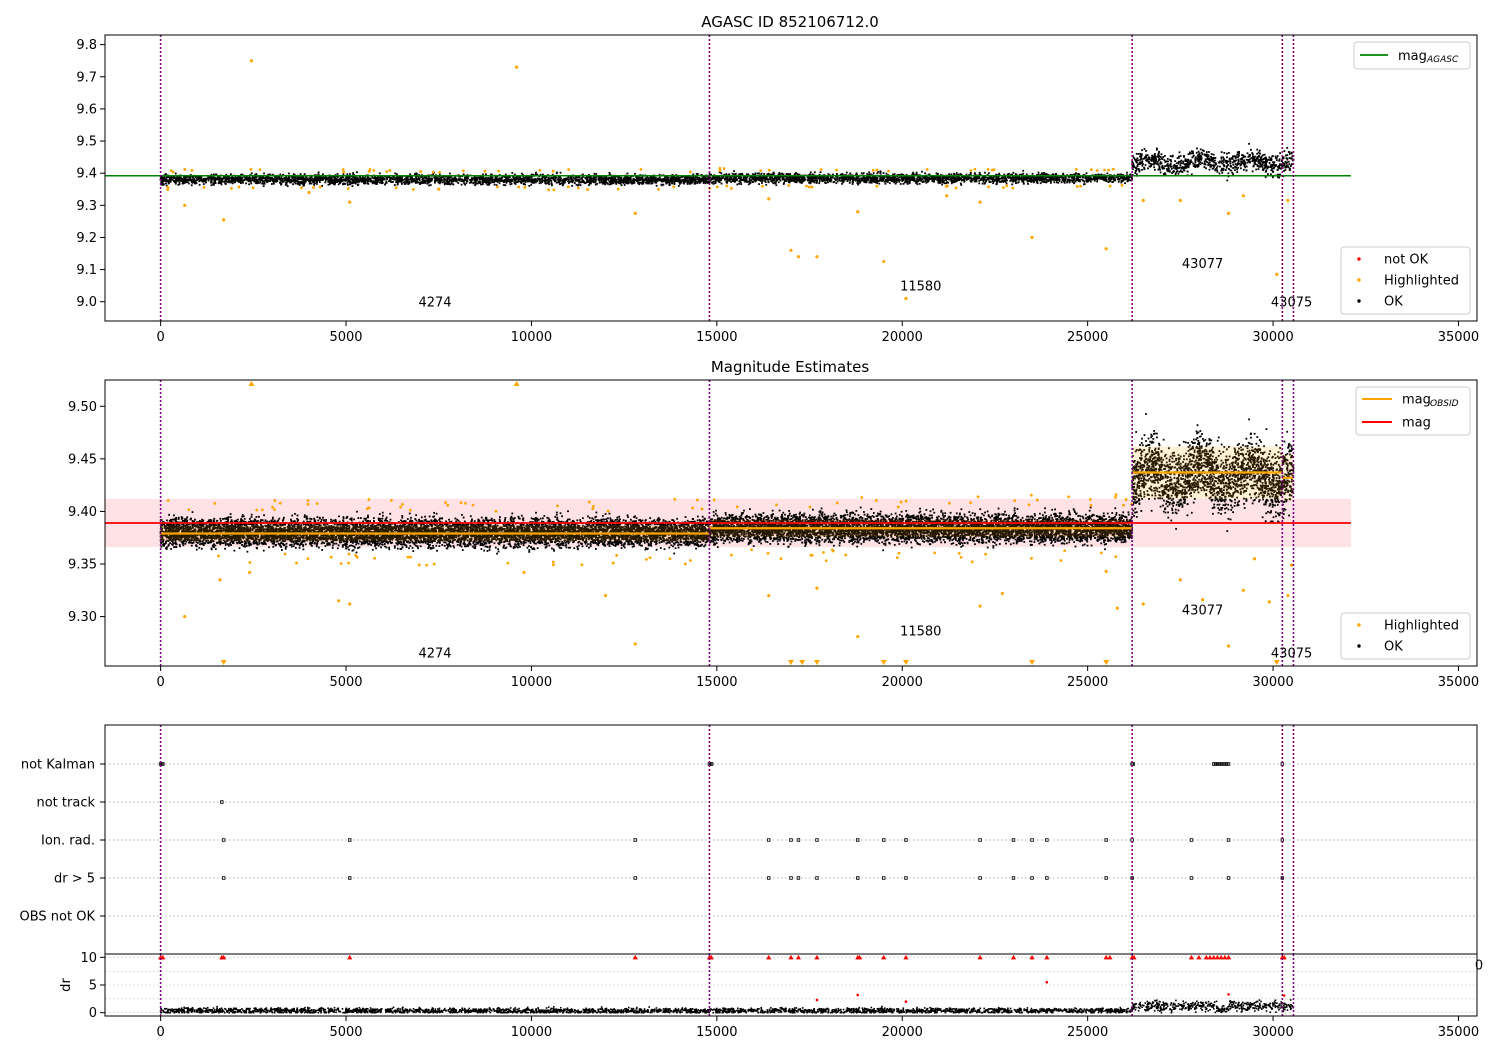  I want to click on panel4-ylabel: dr, so click(66, 985).